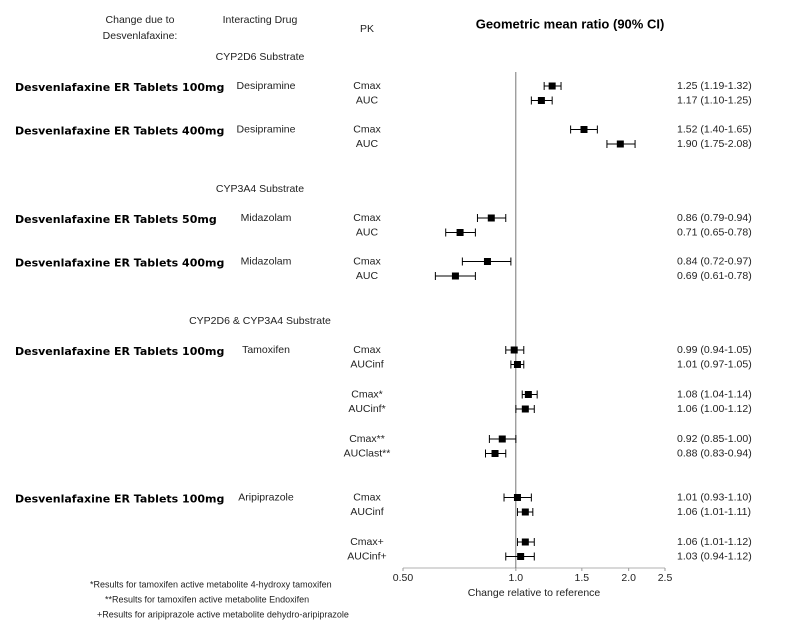 Image resolution: width=792 pixels, height=633 pixels. Describe the element at coordinates (714, 453) in the screenshot. I see `value-label: 0.88 (0.83-0.94)` at that location.